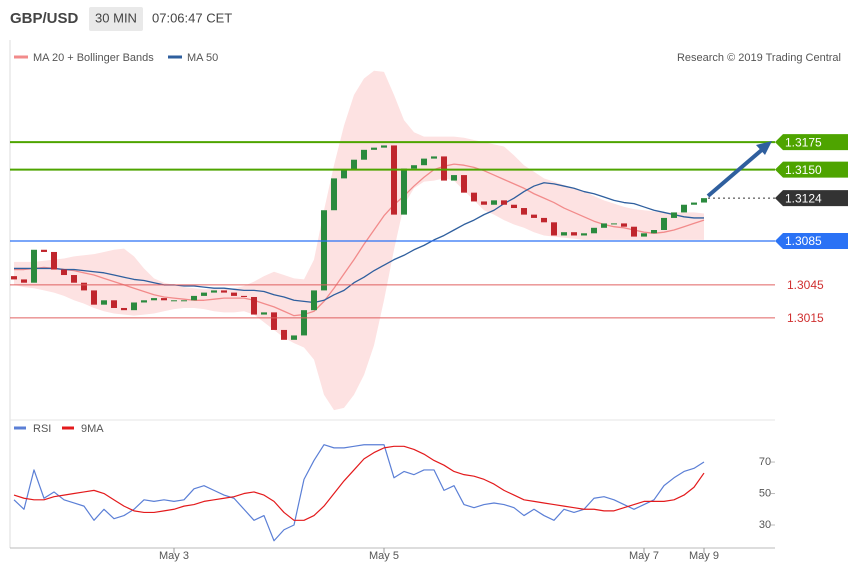  Describe the element at coordinates (803, 241) in the screenshot. I see `level-label: 1.3085` at that location.